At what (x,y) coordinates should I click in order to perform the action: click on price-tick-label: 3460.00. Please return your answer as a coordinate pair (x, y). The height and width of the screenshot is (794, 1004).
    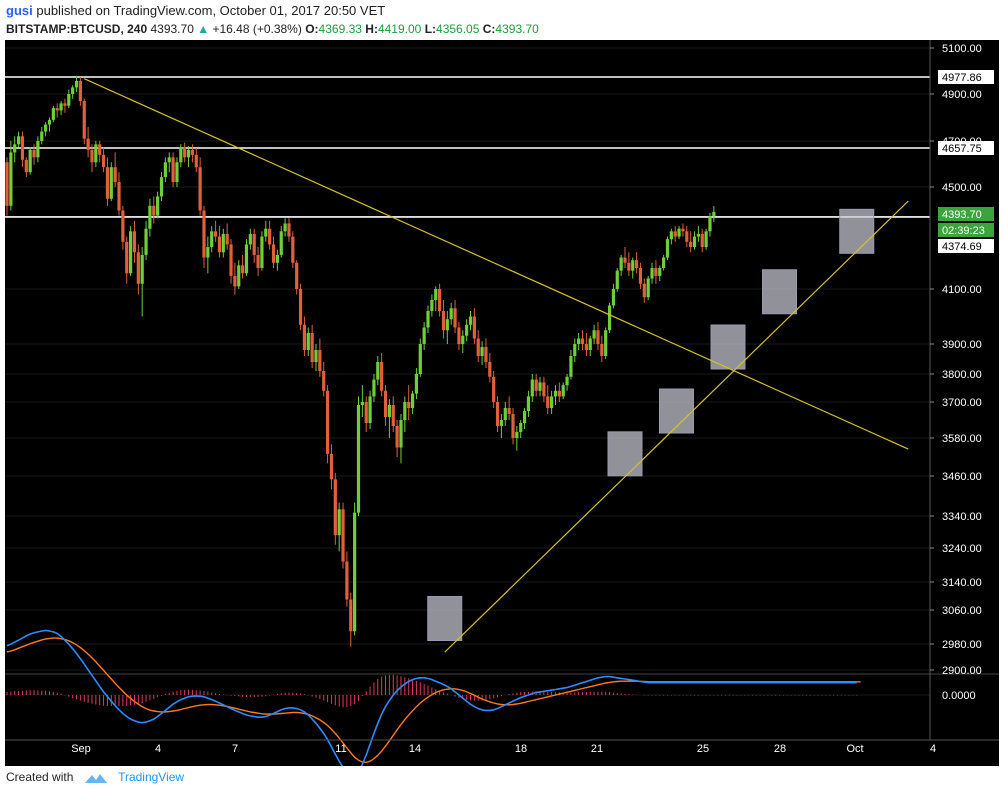
    Looking at the image, I should click on (962, 477).